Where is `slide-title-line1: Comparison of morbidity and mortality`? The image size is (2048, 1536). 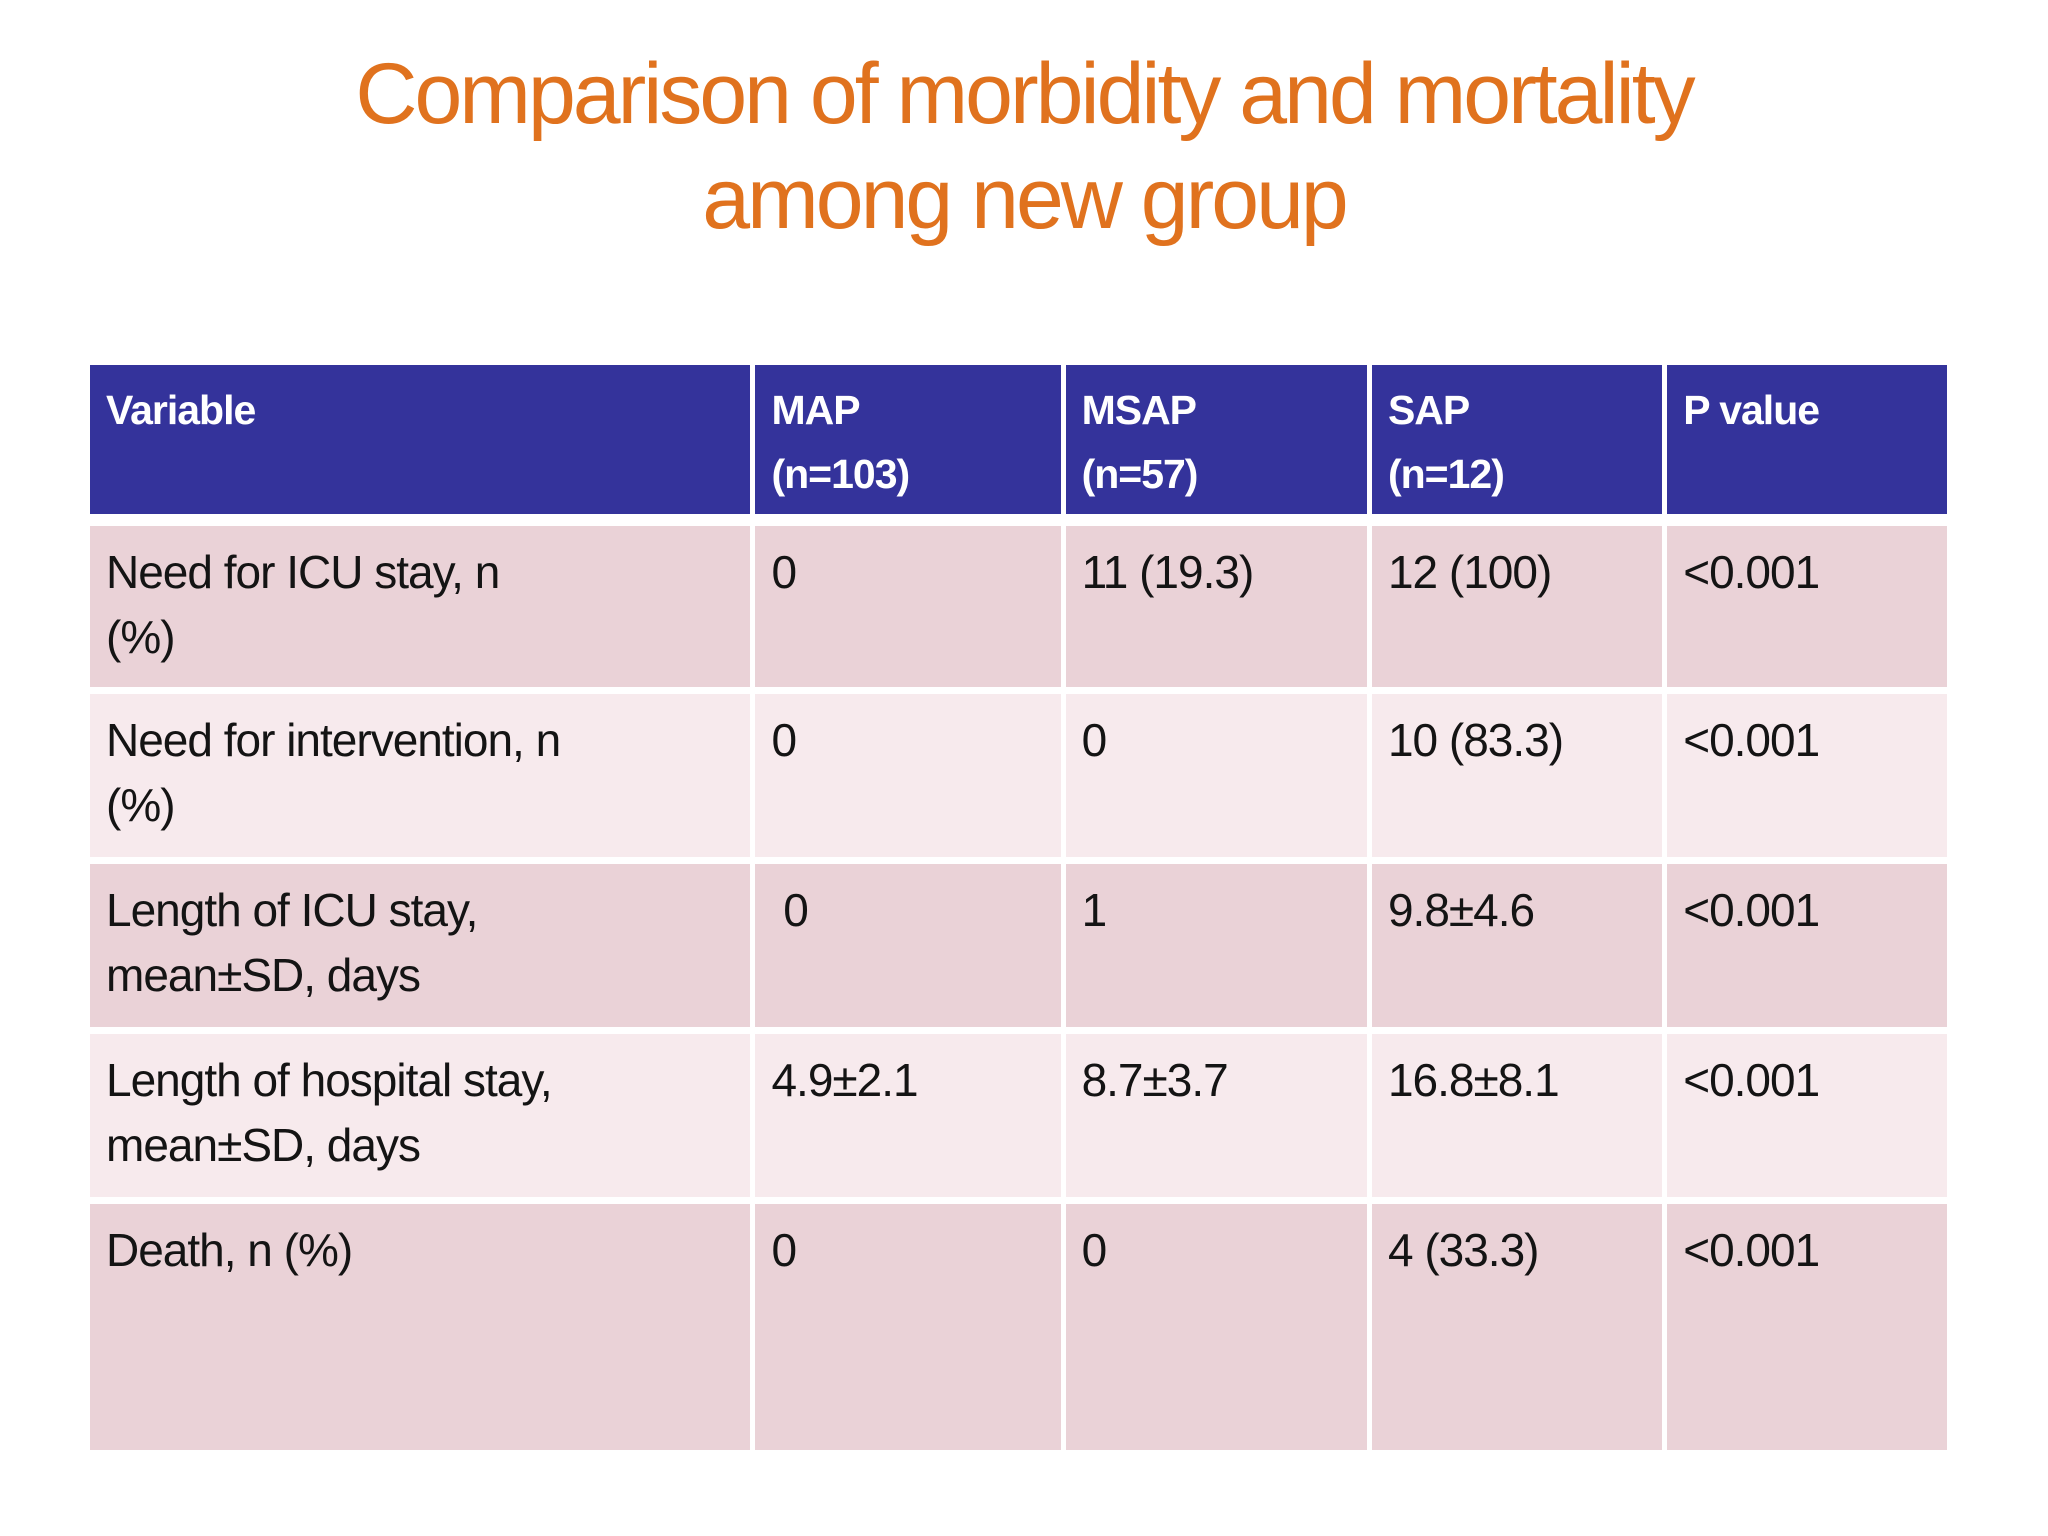 slide-title-line1: Comparison of morbidity and mortality is located at coordinates (1025, 94).